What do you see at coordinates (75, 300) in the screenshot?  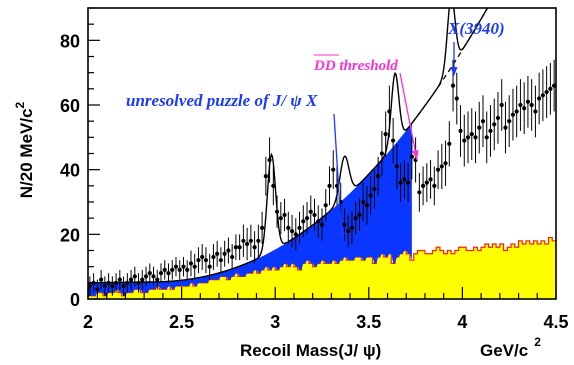 I see `y-tick-label: 0` at bounding box center [75, 300].